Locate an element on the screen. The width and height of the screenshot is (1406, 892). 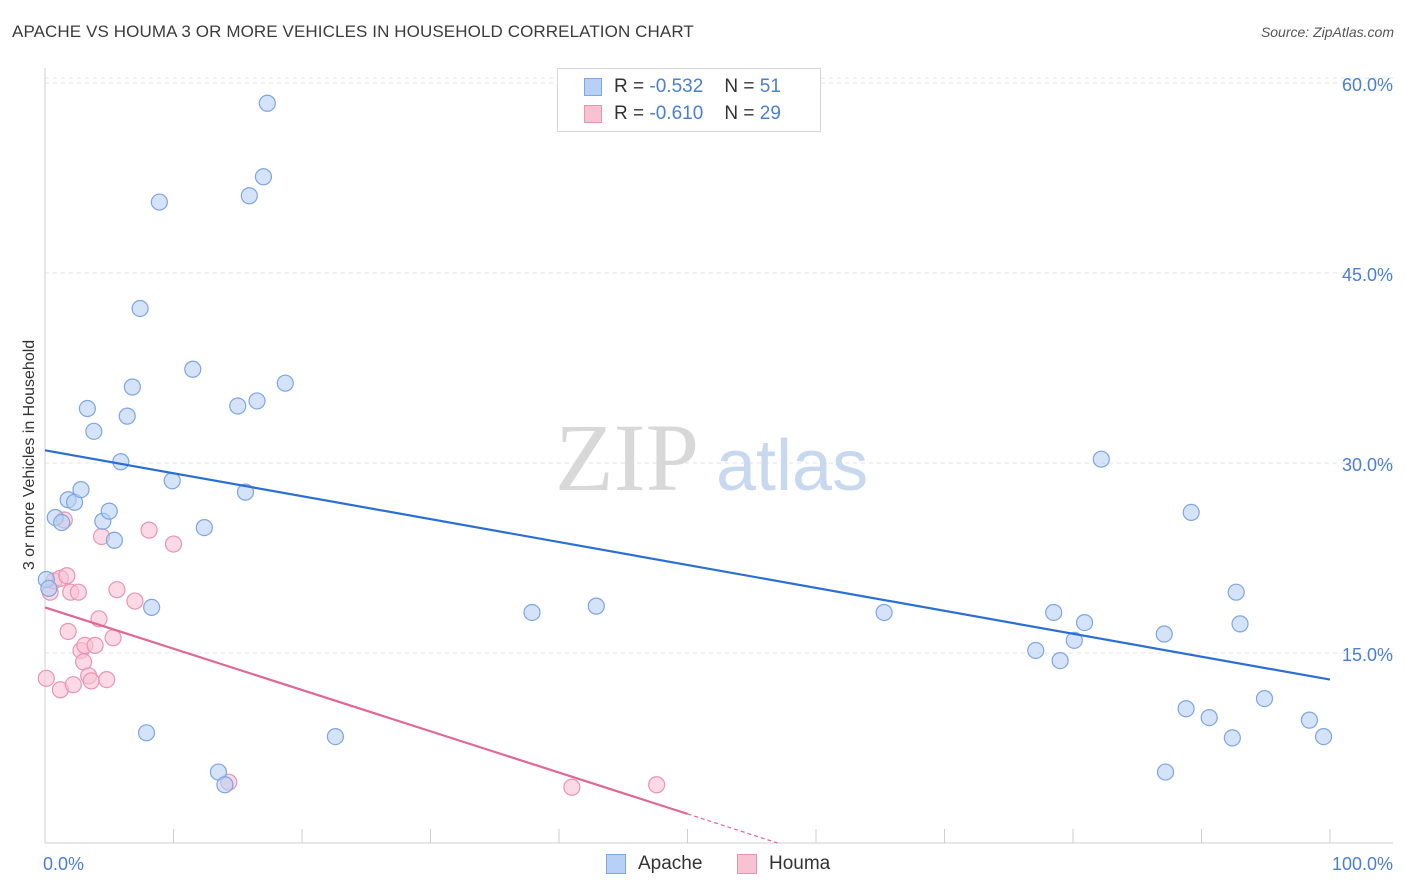
x-tick-label-min: 0.0% is located at coordinates (63, 864).